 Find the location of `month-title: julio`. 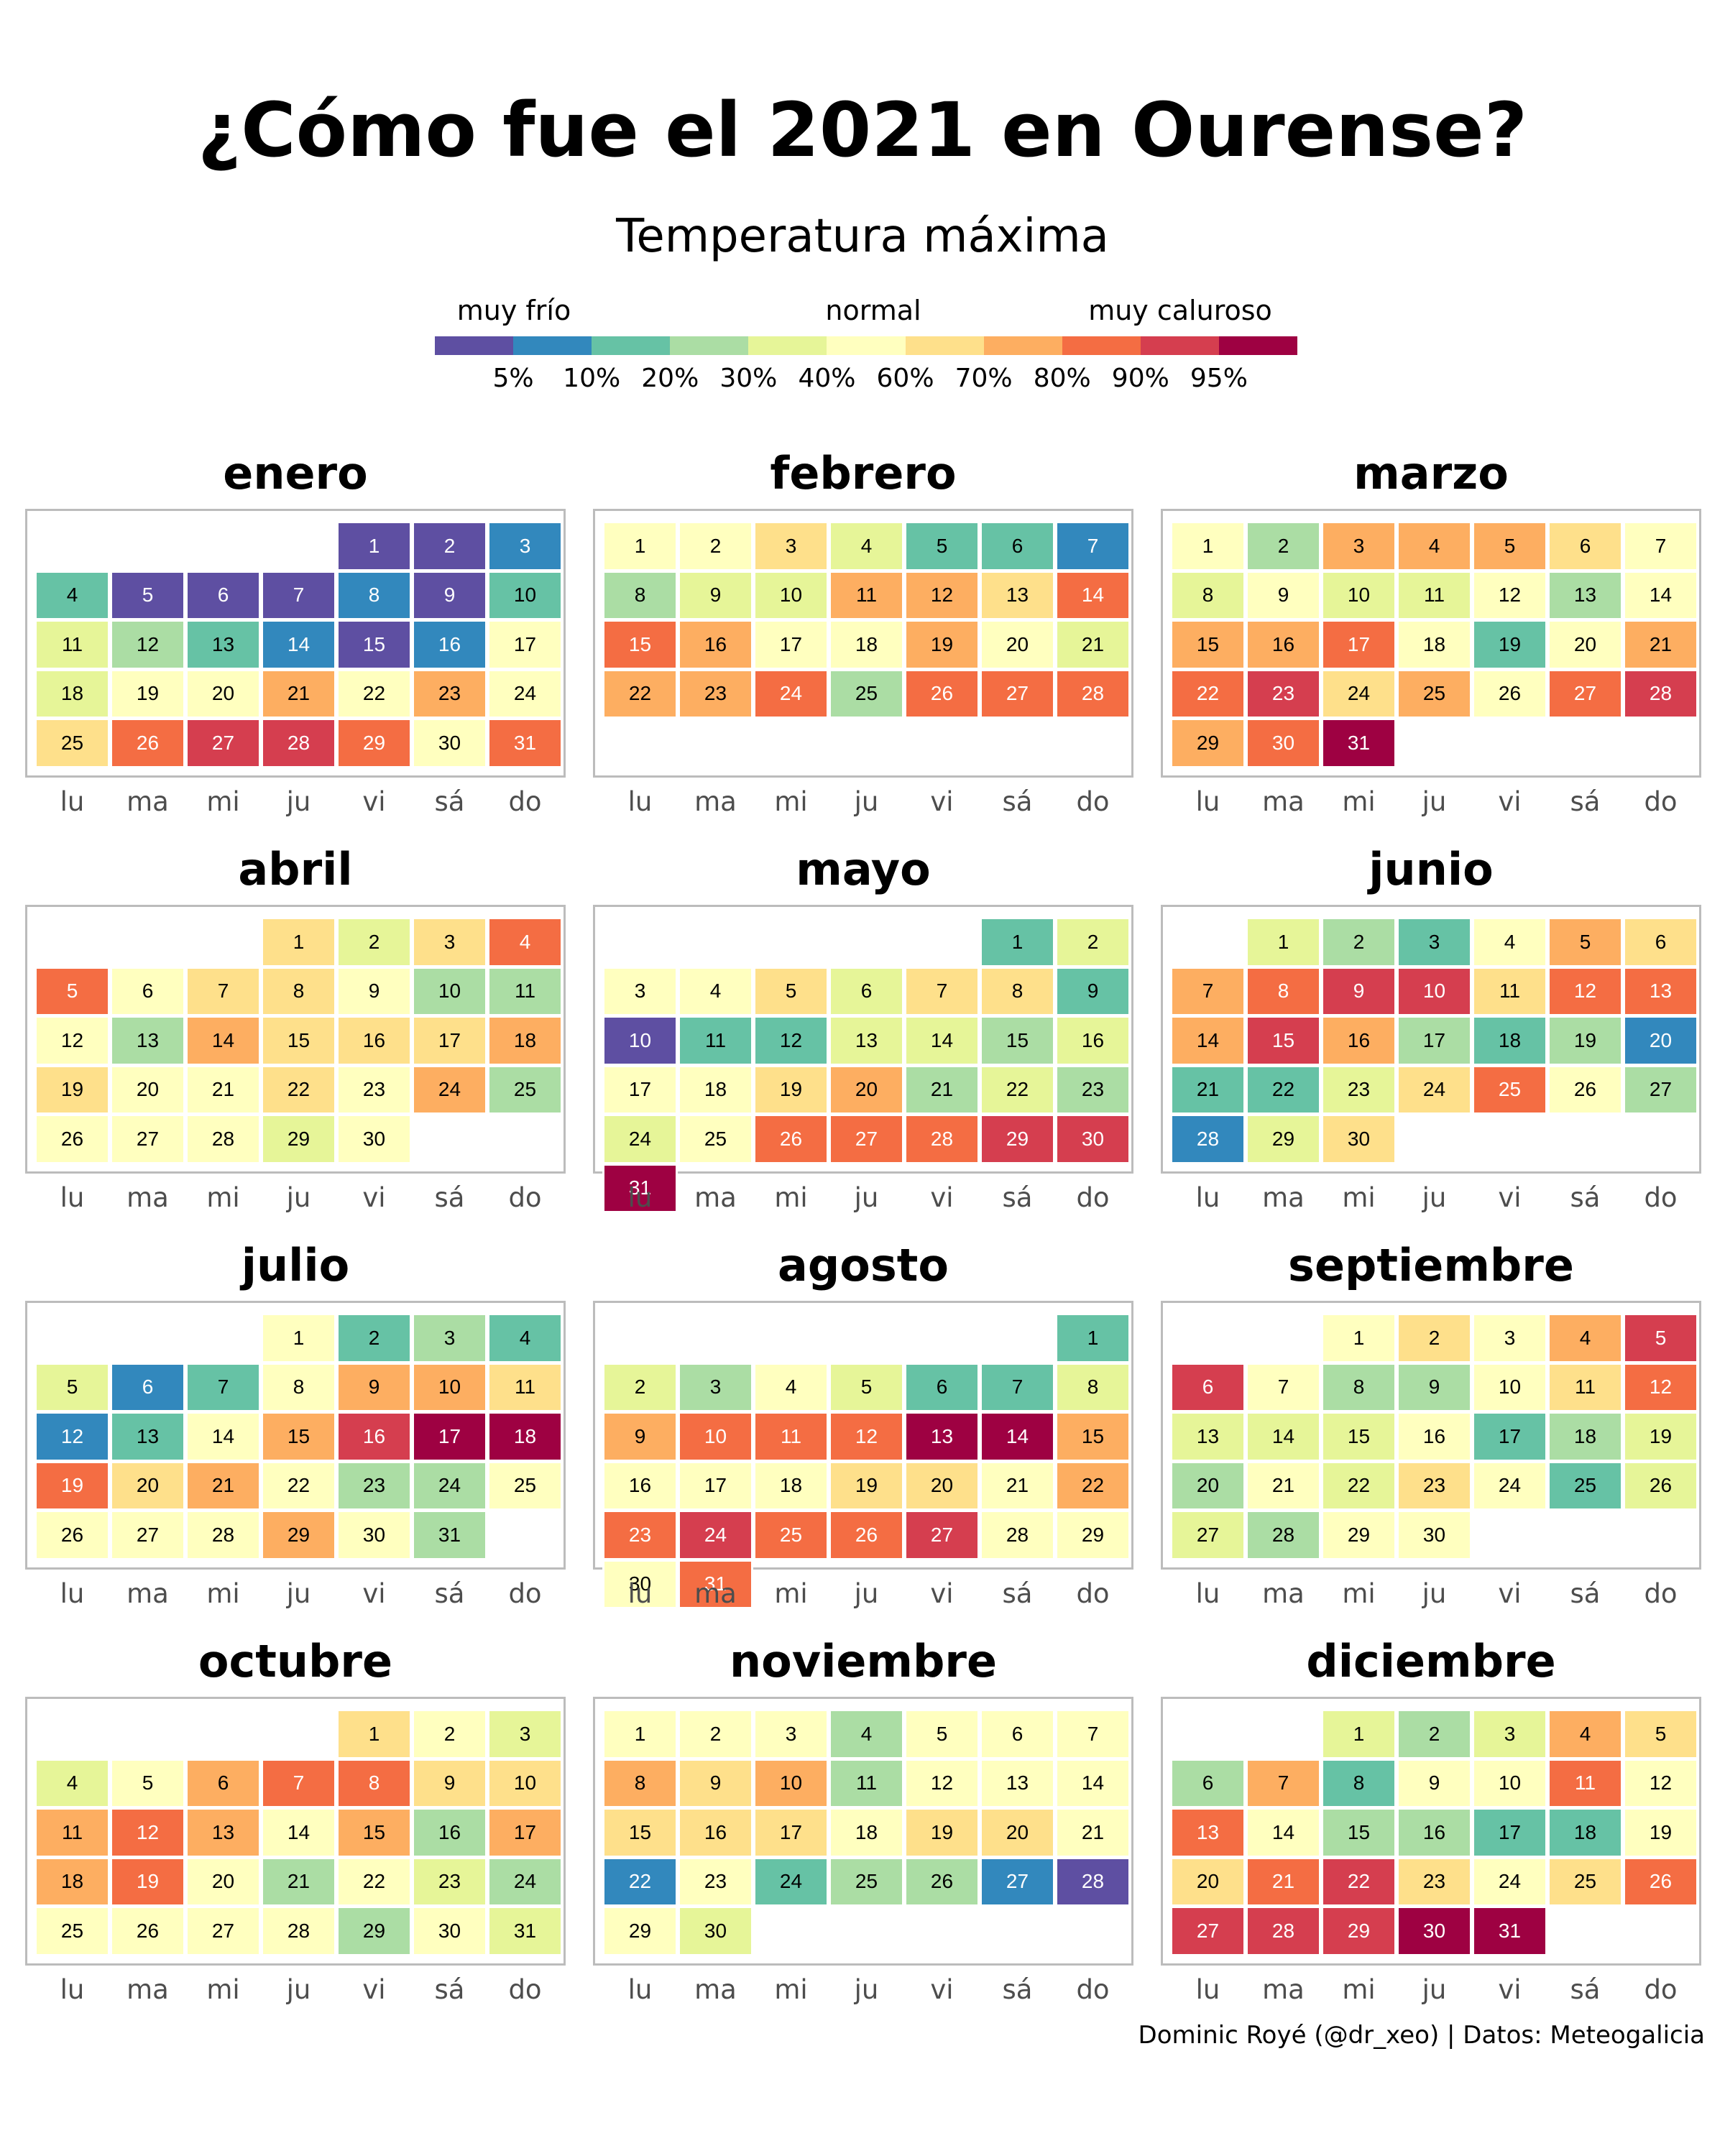

month-title: julio is located at coordinates (295, 1265).